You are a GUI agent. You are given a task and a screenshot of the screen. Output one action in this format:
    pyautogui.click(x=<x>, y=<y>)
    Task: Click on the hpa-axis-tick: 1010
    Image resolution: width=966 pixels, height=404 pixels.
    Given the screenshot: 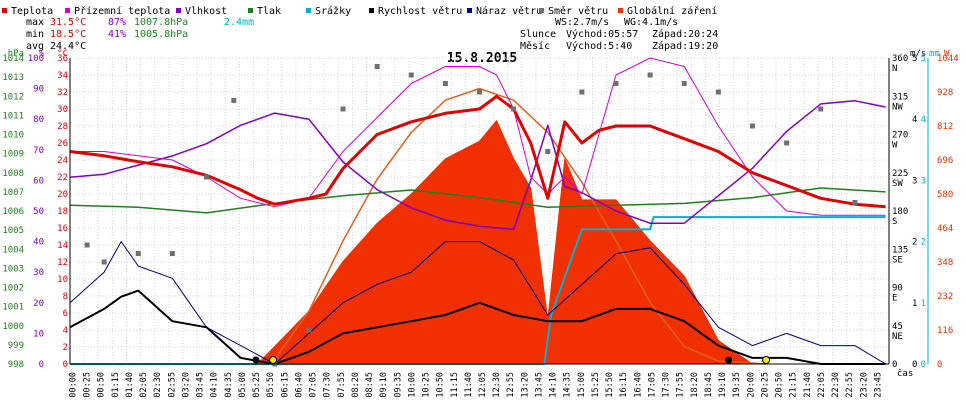 What is the action you would take?
    pyautogui.click(x=13, y=136)
    